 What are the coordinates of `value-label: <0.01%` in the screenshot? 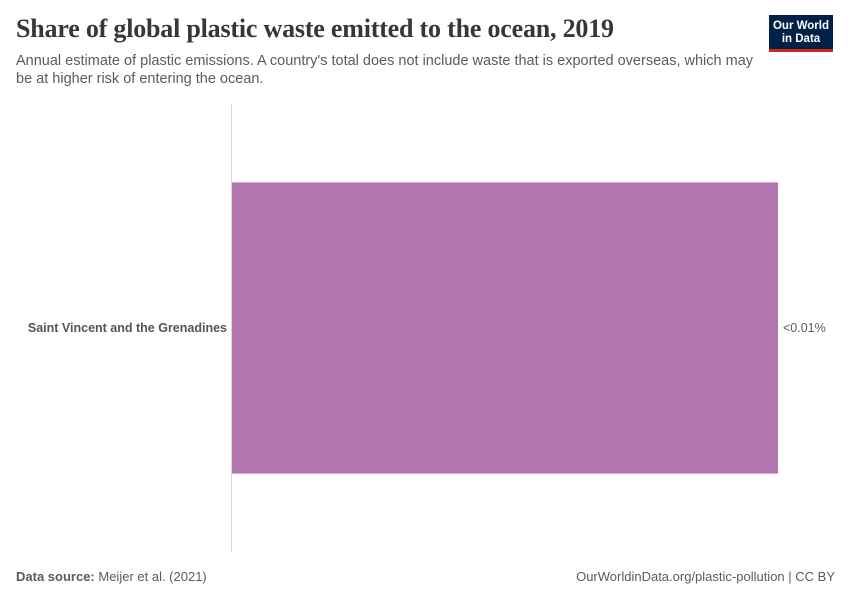 It's located at (804, 328).